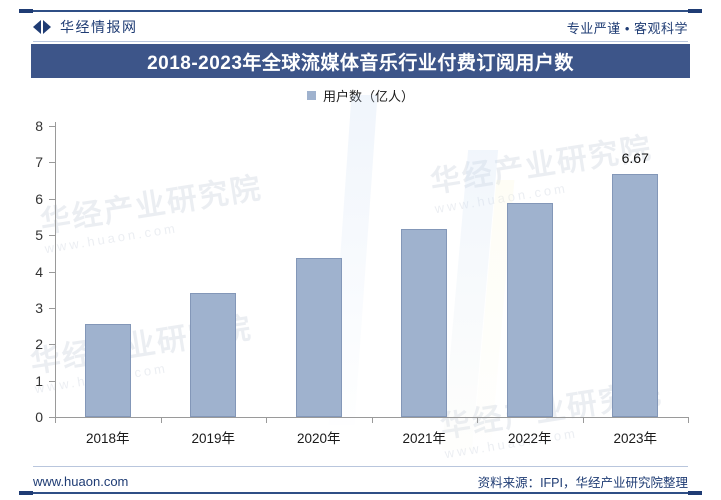 This screenshot has width=721, height=500. I want to click on bar-value-label: 6.67, so click(635, 158).